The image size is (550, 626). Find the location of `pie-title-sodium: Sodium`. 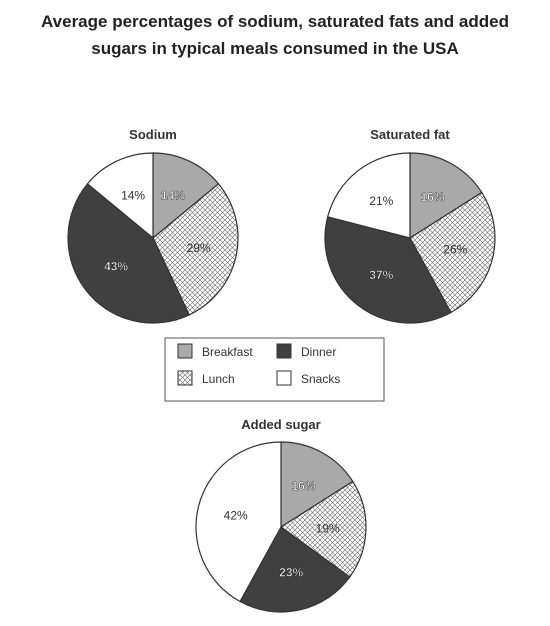

pie-title-sodium: Sodium is located at coordinates (153, 134).